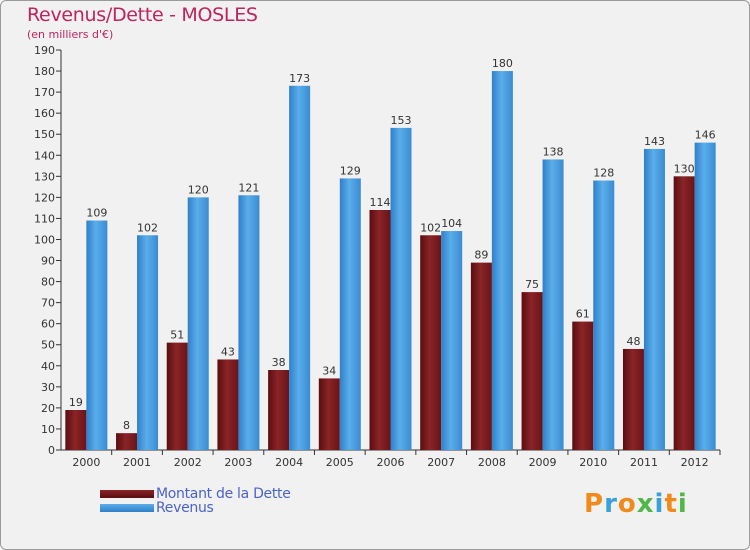  I want to click on y-tick-label: 50, so click(48, 345).